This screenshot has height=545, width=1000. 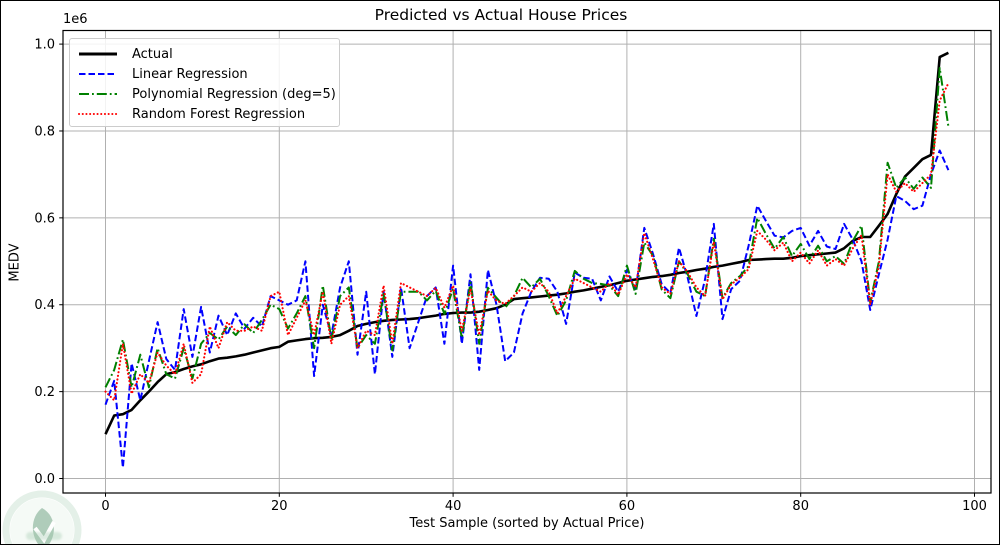 I want to click on x-tick-label: 100, so click(x=974, y=506).